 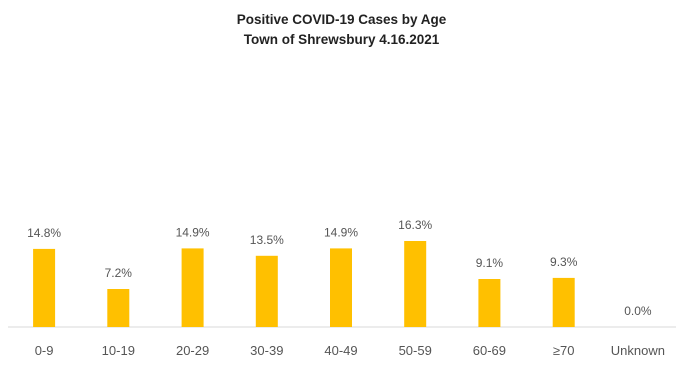 What do you see at coordinates (266, 350) in the screenshot?
I see `tick-label-30-39: 30-39` at bounding box center [266, 350].